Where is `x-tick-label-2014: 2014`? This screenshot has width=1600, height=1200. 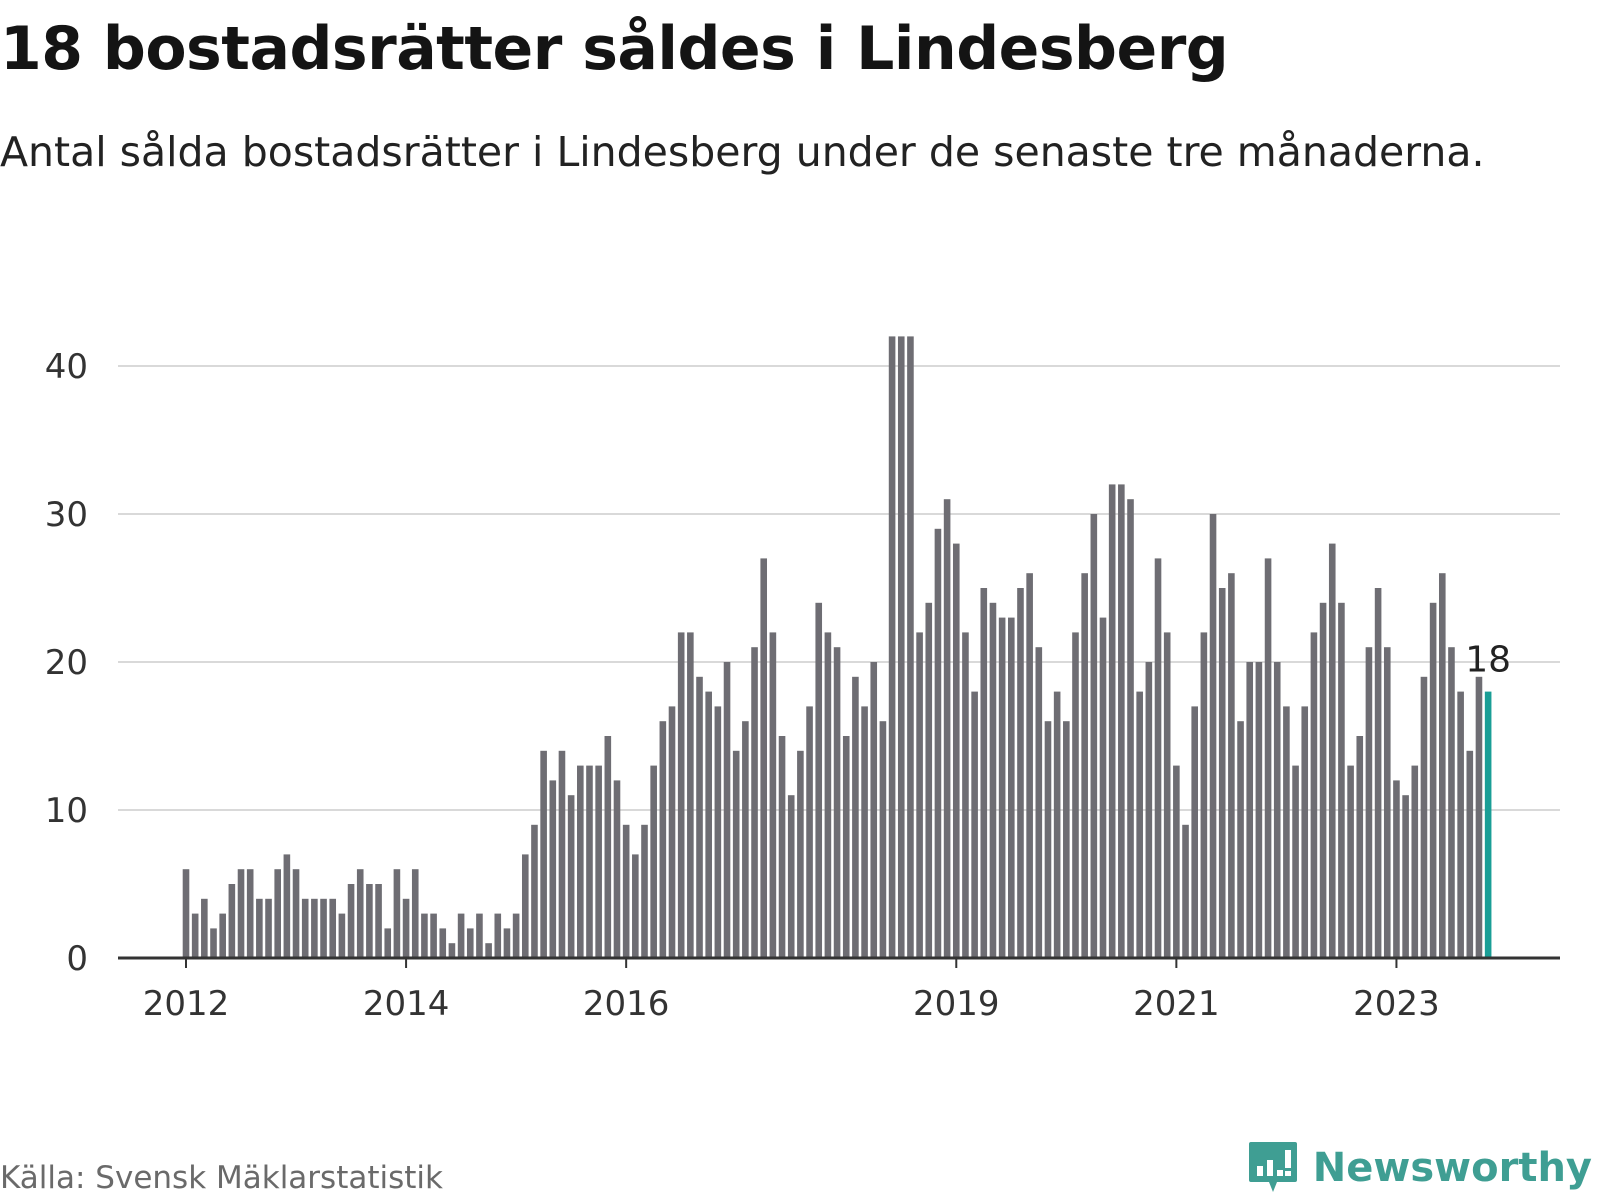
x-tick-label-2014: 2014 is located at coordinates (406, 1004).